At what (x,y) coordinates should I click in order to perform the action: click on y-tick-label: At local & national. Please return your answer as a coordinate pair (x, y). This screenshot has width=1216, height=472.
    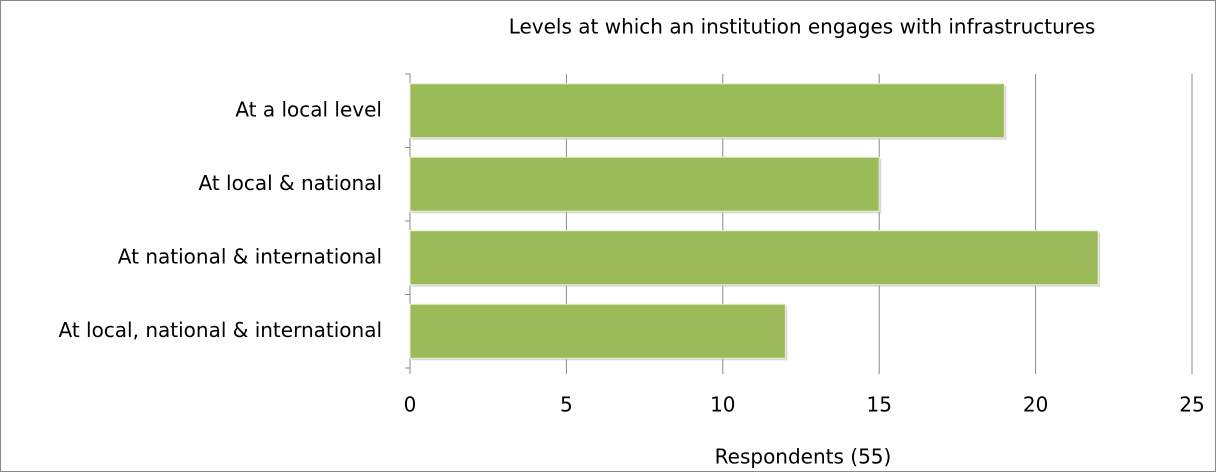
    Looking at the image, I should click on (291, 183).